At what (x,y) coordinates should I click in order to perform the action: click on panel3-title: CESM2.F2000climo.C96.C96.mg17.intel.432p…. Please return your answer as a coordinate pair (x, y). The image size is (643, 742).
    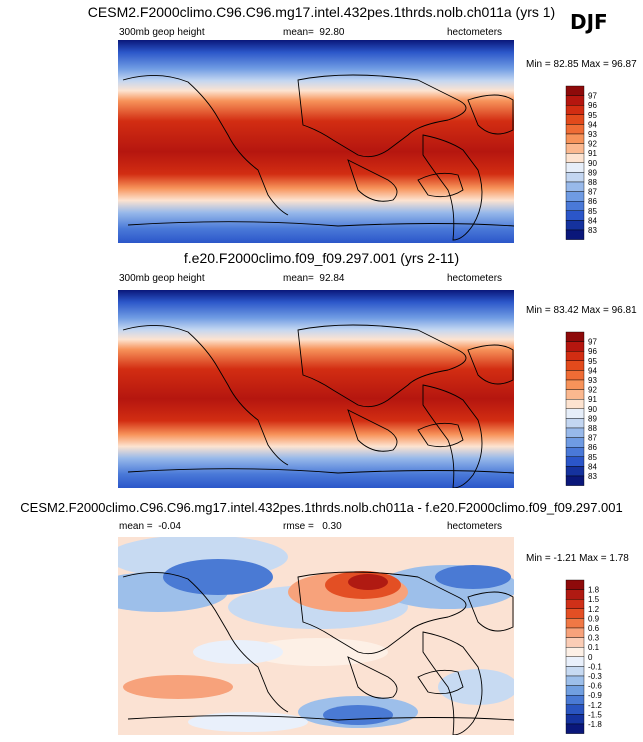
    Looking at the image, I should click on (321, 507).